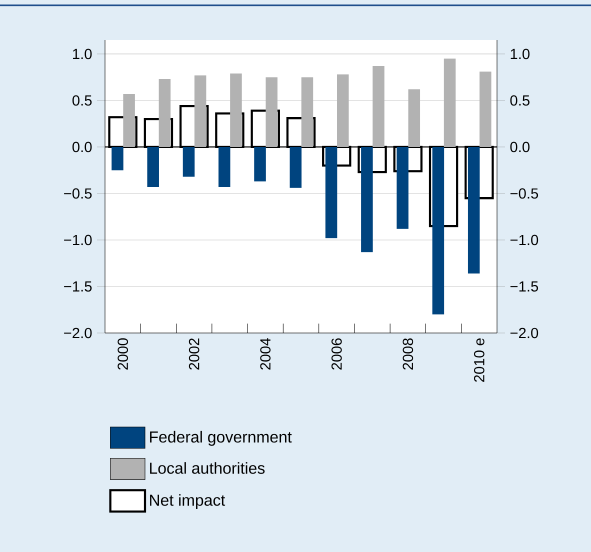 This screenshot has width=591, height=552. What do you see at coordinates (188, 502) in the screenshot?
I see `legend-label: Net impact` at bounding box center [188, 502].